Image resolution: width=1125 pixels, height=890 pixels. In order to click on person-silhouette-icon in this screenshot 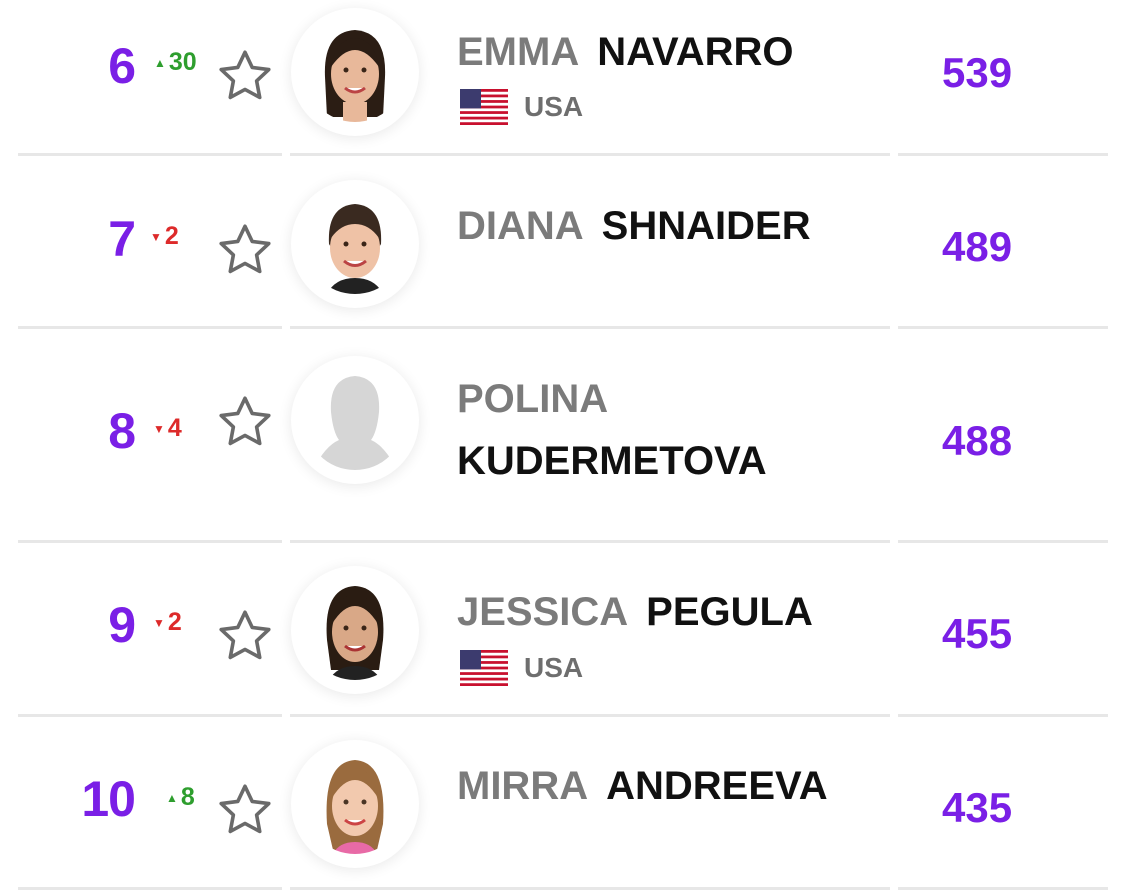, I will do `click(355, 420)`.